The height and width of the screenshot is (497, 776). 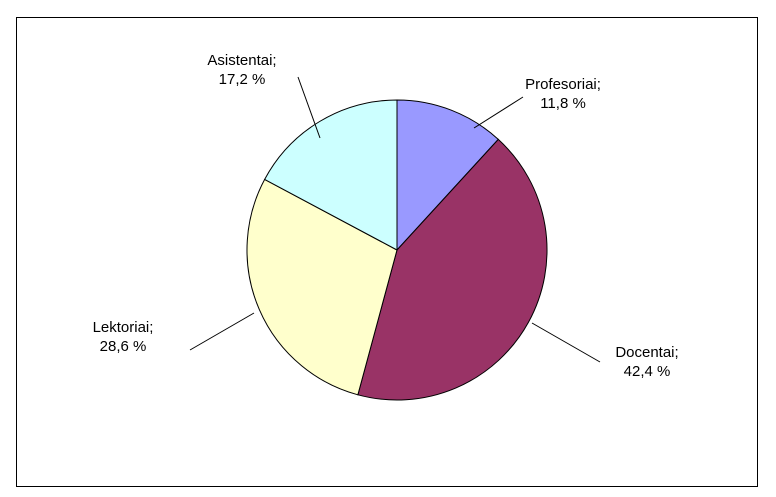 What do you see at coordinates (647, 371) in the screenshot?
I see `data-label-value: 42,4 %` at bounding box center [647, 371].